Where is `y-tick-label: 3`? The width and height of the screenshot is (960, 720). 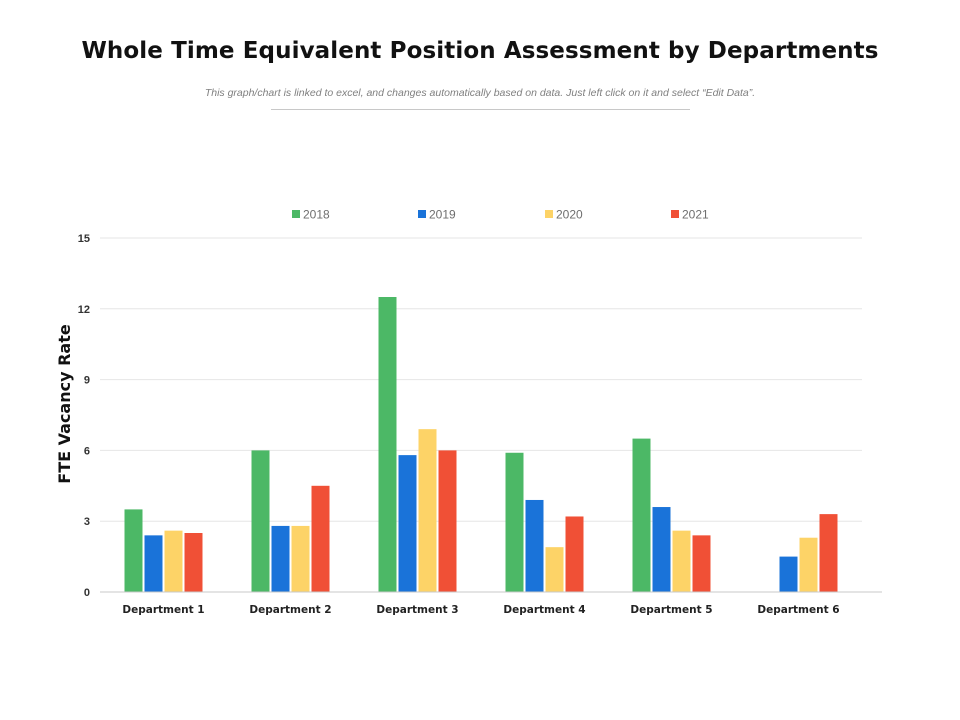 y-tick-label: 3 is located at coordinates (87, 522).